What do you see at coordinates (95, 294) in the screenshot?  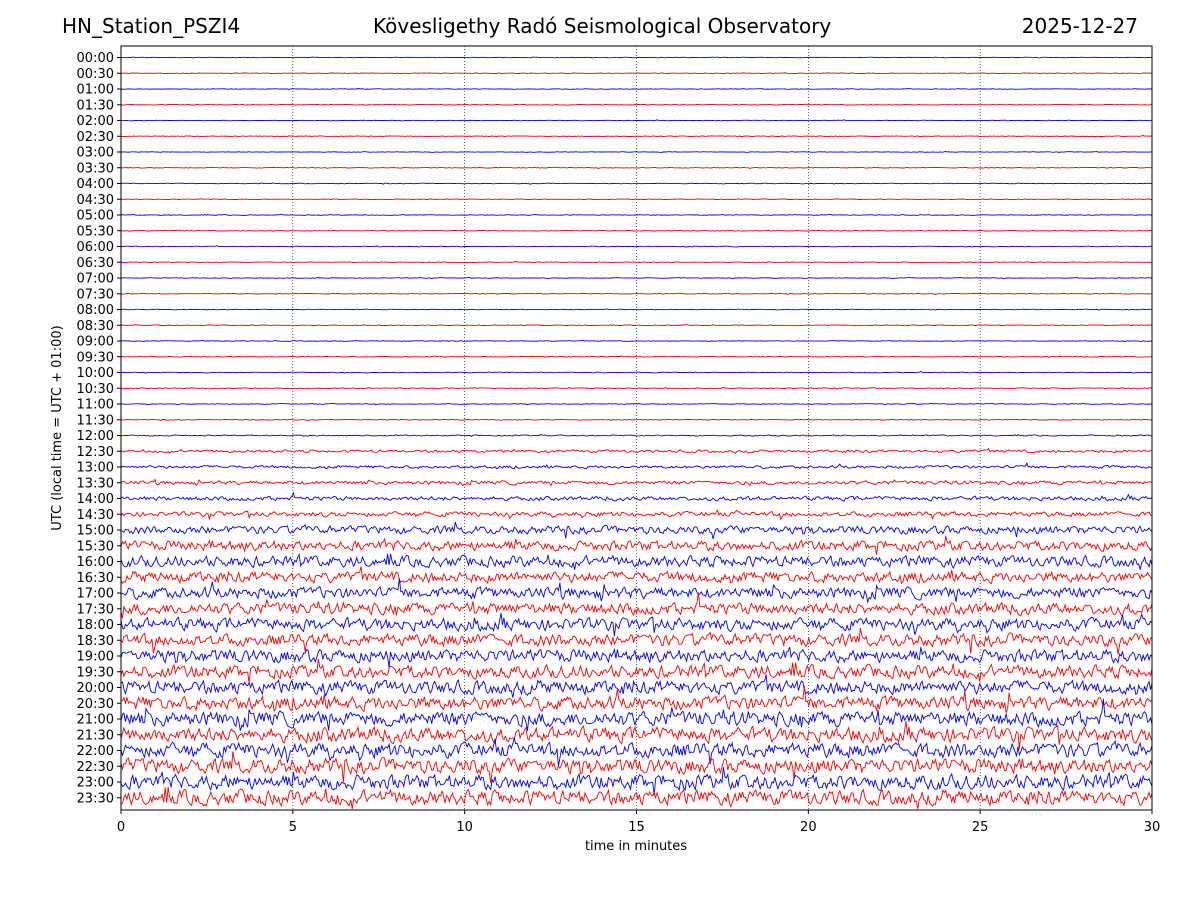 I see `y-tick-label: 07:30` at bounding box center [95, 294].